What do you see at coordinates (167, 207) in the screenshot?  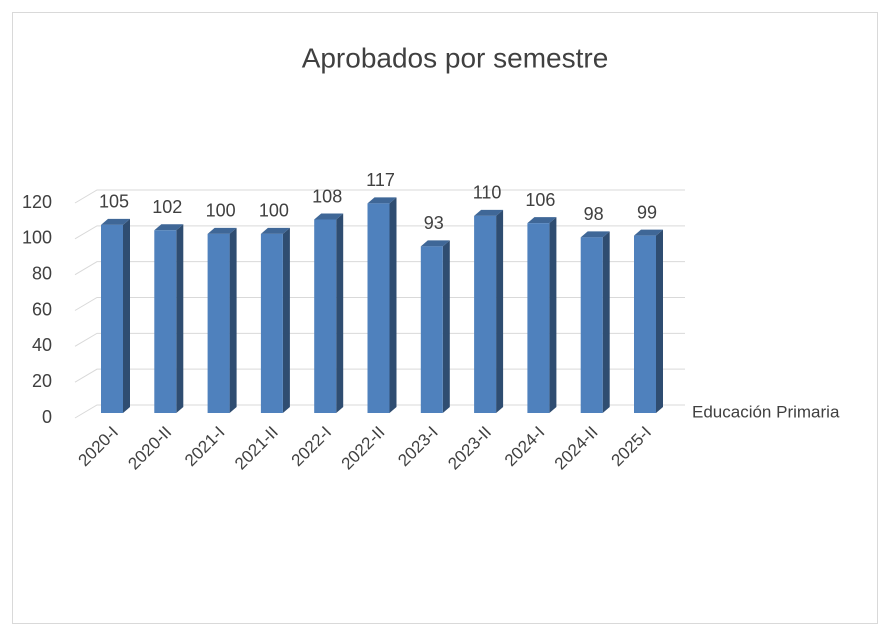 I see `data-label: 102` at bounding box center [167, 207].